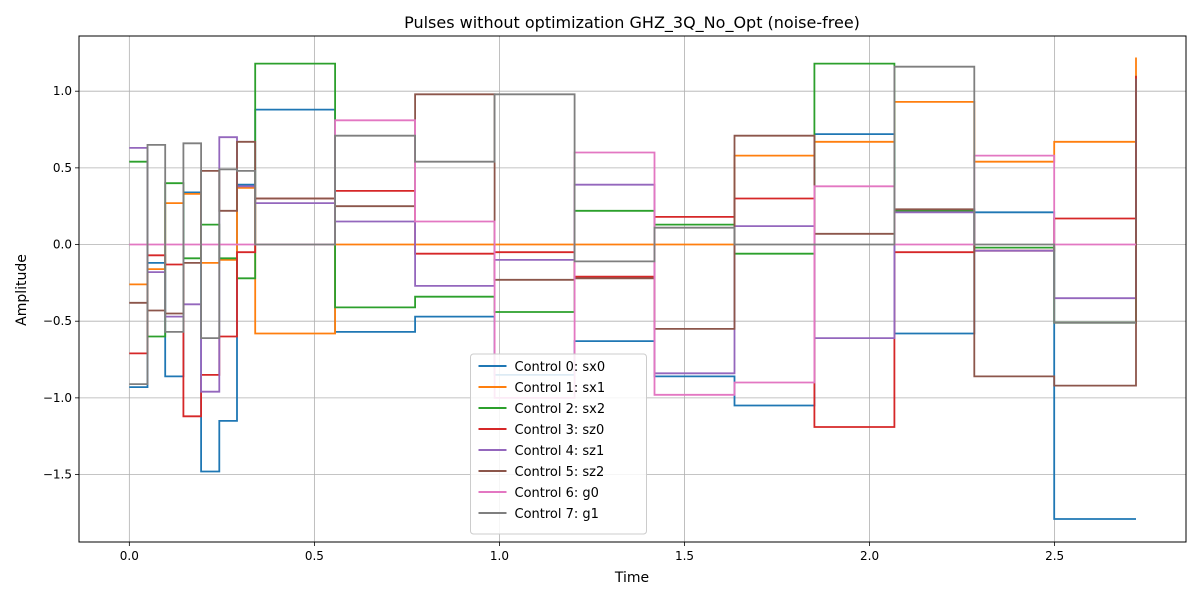 This screenshot has height=600, width=1200. I want to click on y-tick-label: 1.0, so click(62, 91).